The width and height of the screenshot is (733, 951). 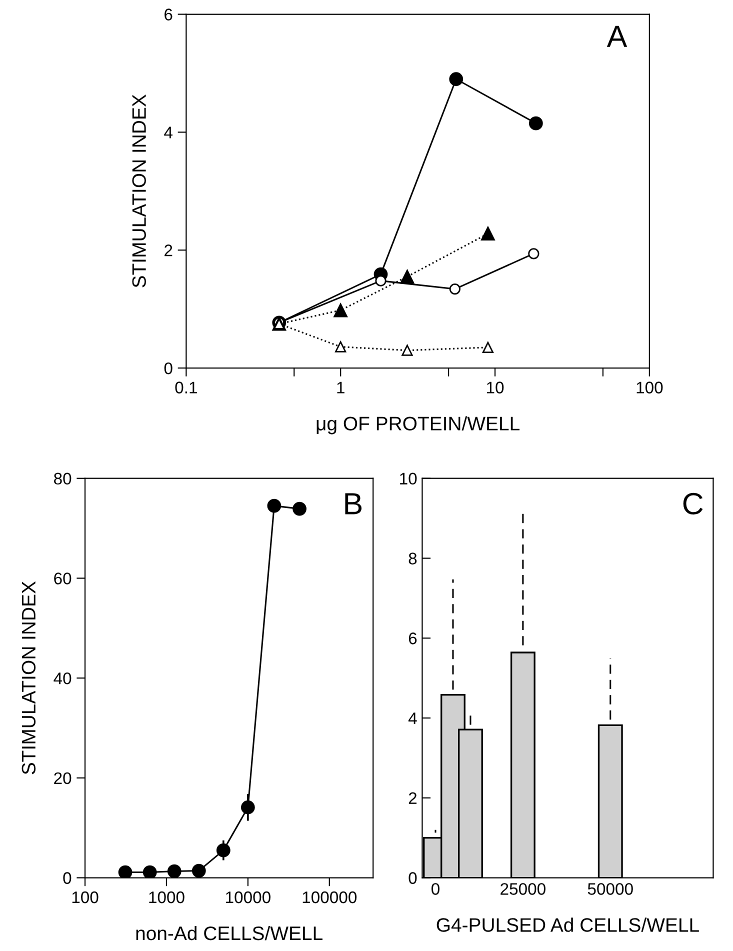 What do you see at coordinates (353, 503) in the screenshot?
I see `annotation: B` at bounding box center [353, 503].